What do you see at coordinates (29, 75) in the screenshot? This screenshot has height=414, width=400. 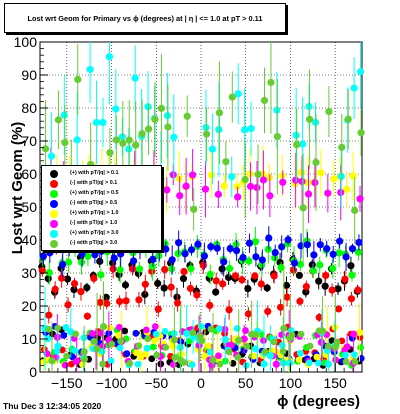 I see `y-tick-label: 90` at bounding box center [29, 75].